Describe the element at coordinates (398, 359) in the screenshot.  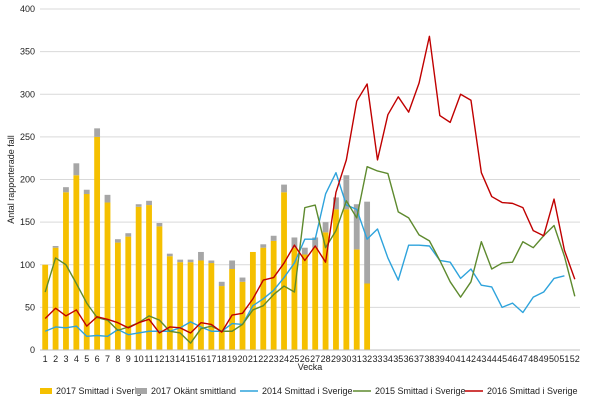
I see `x-tick-label: 35` at that location.